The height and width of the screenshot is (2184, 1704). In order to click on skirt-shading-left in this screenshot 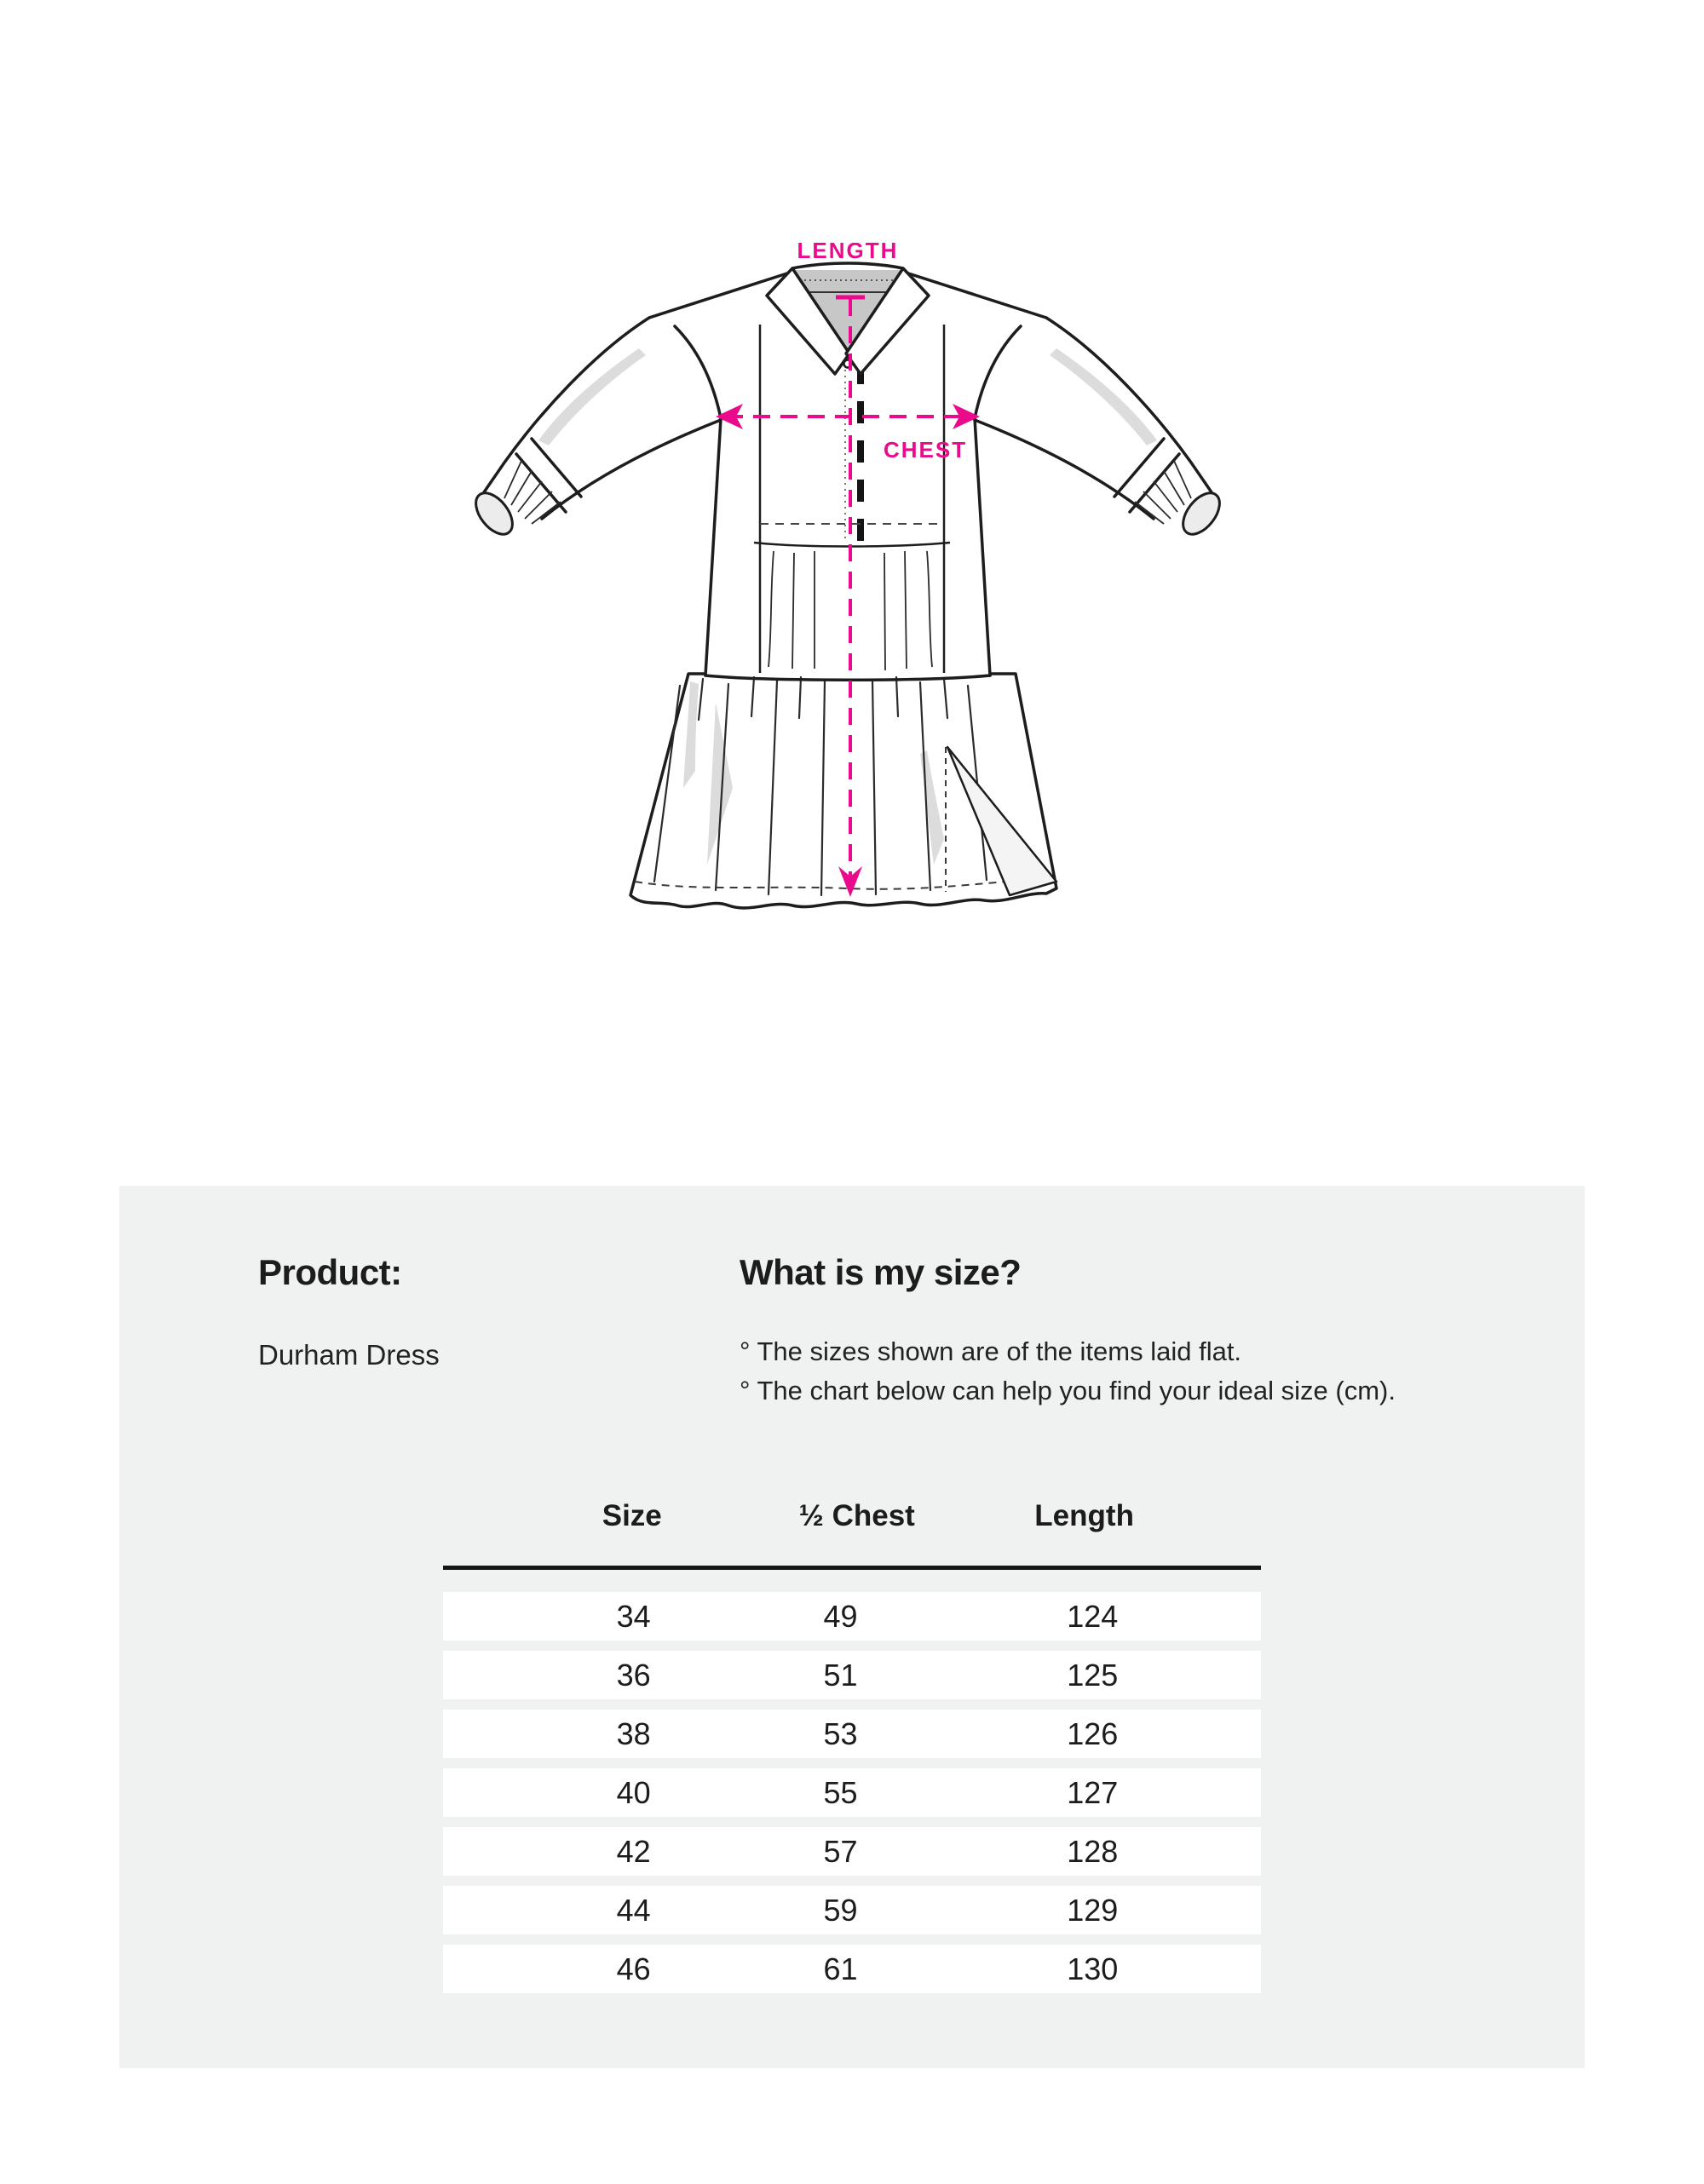, I will do `click(720, 784)`.